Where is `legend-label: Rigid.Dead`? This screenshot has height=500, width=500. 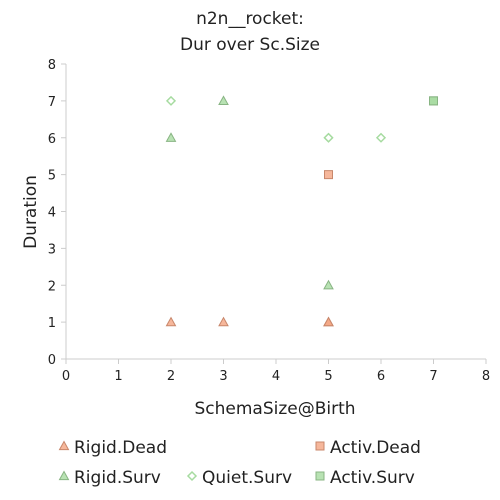
legend-label: Rigid.Dead is located at coordinates (120, 448).